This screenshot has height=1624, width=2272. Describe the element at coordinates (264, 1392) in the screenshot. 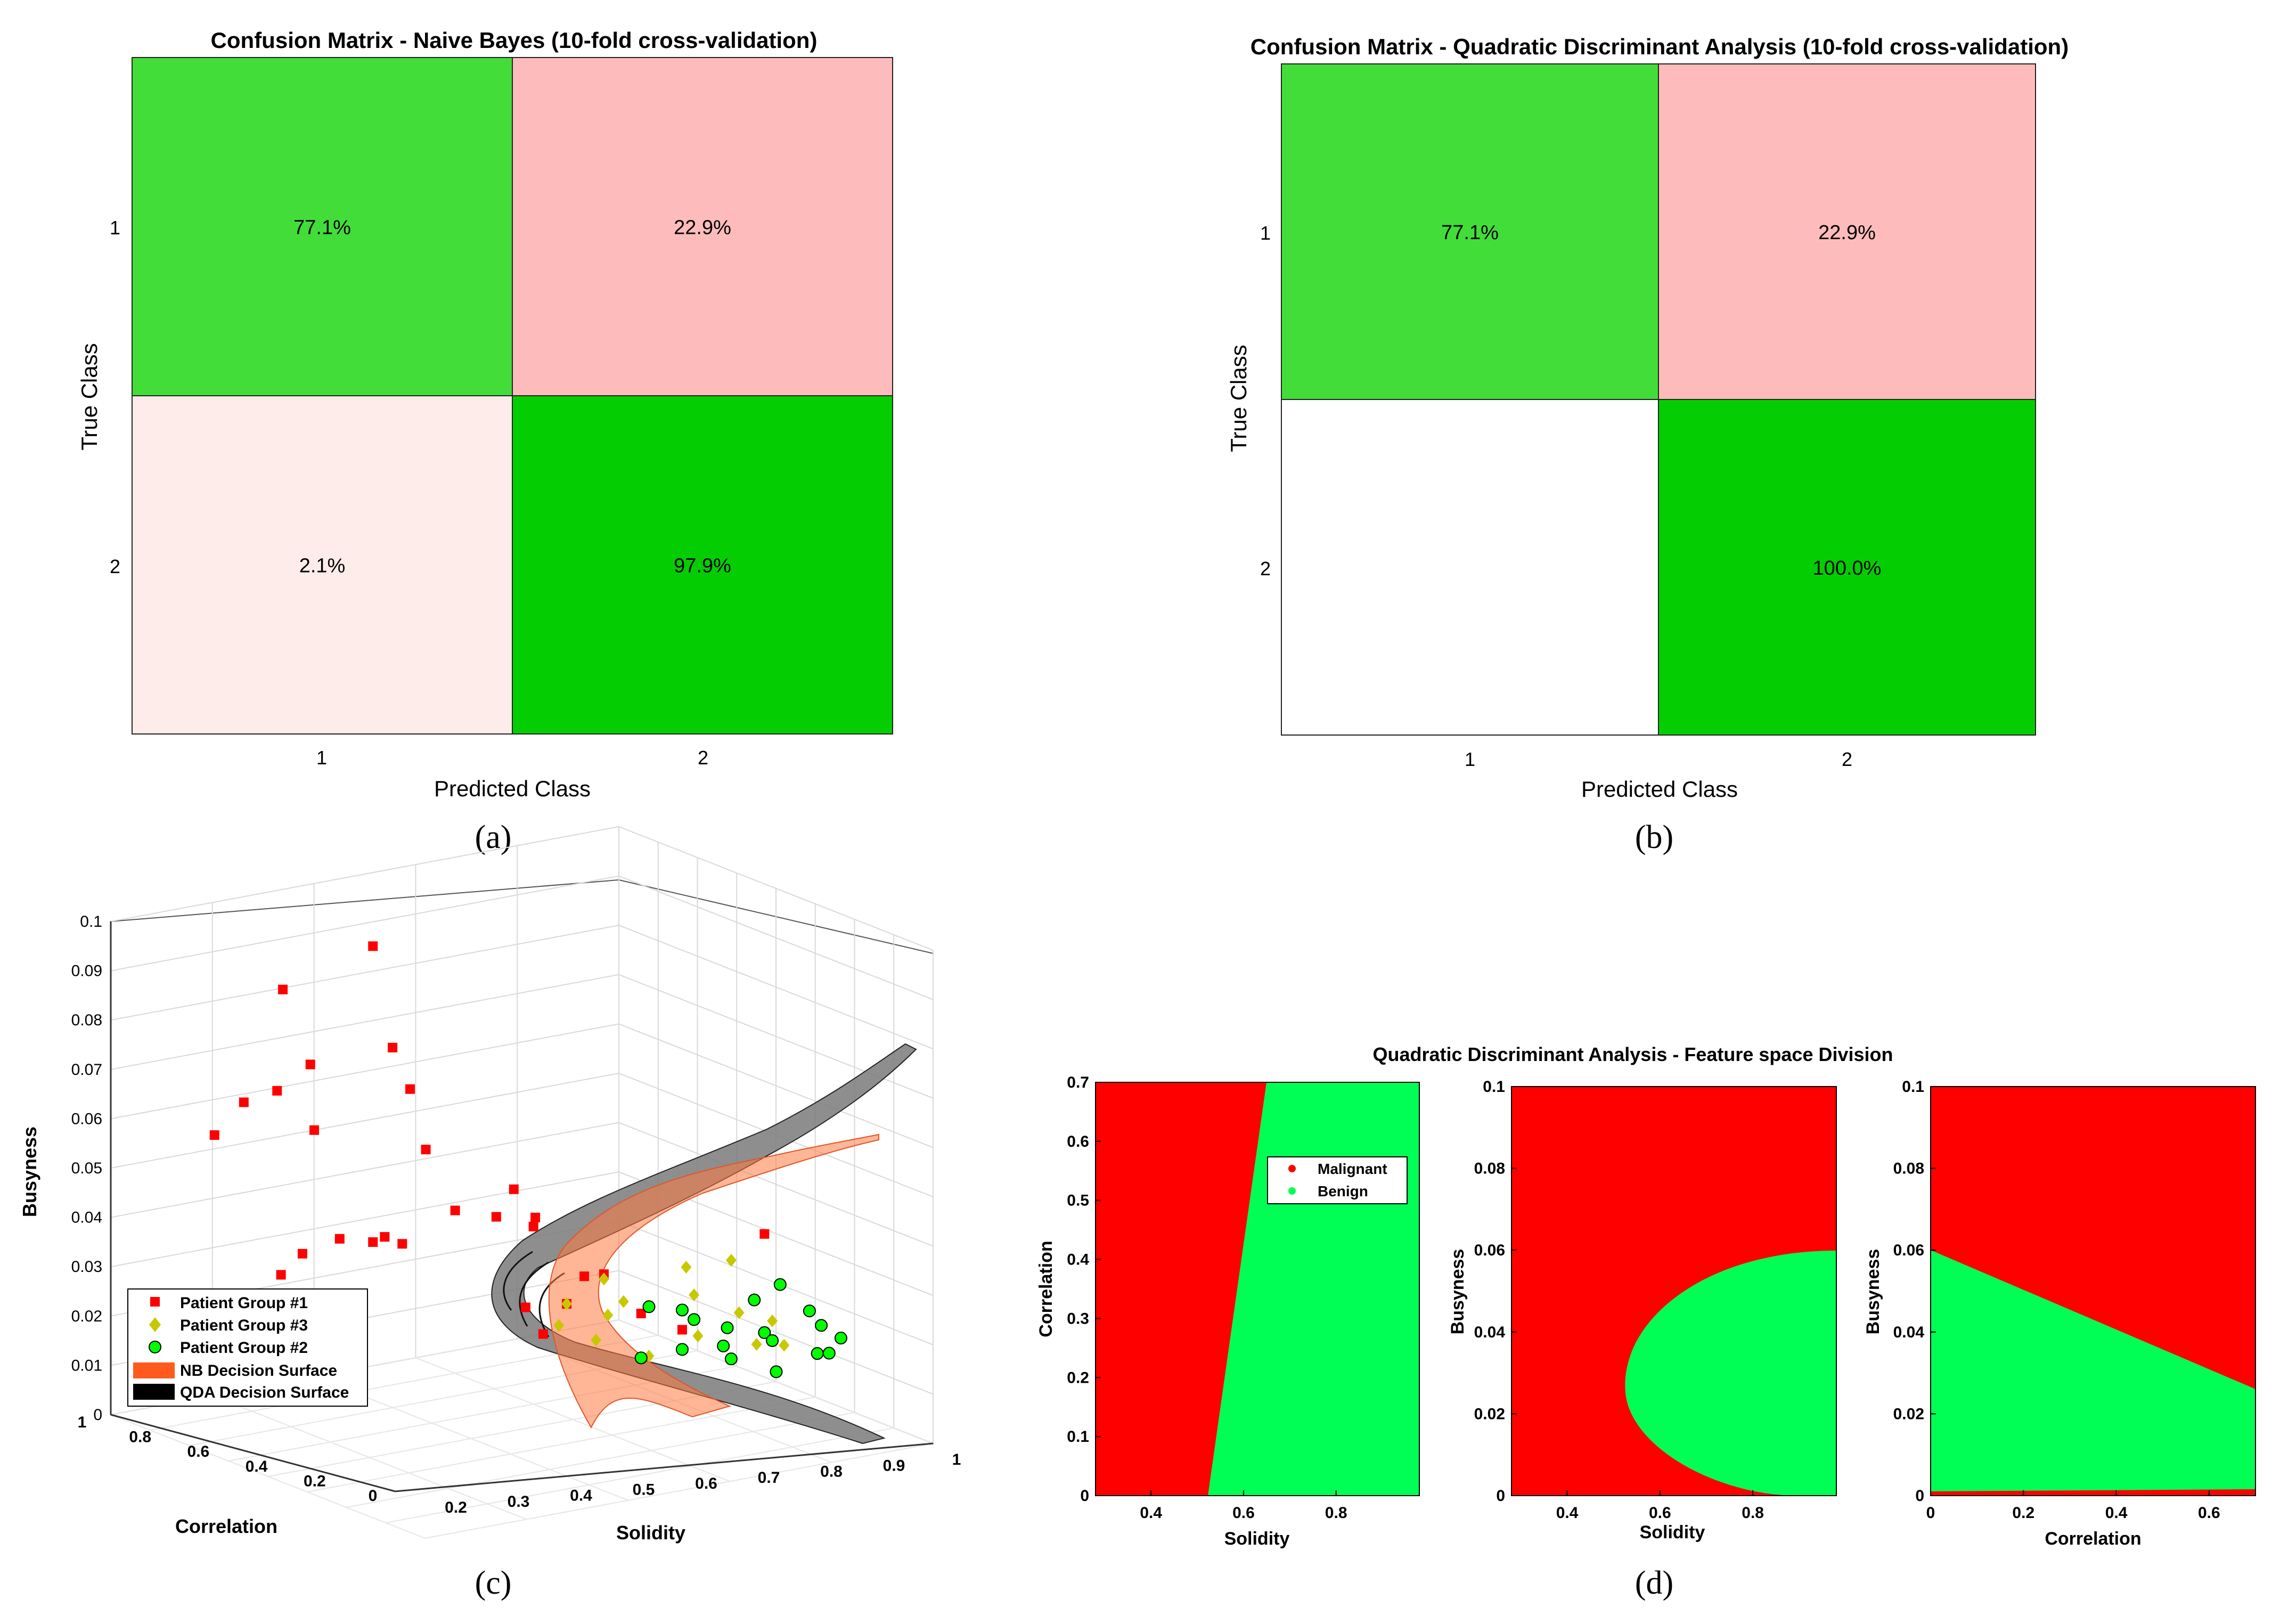

I see `legend-label: QDA Decision Surface` at that location.